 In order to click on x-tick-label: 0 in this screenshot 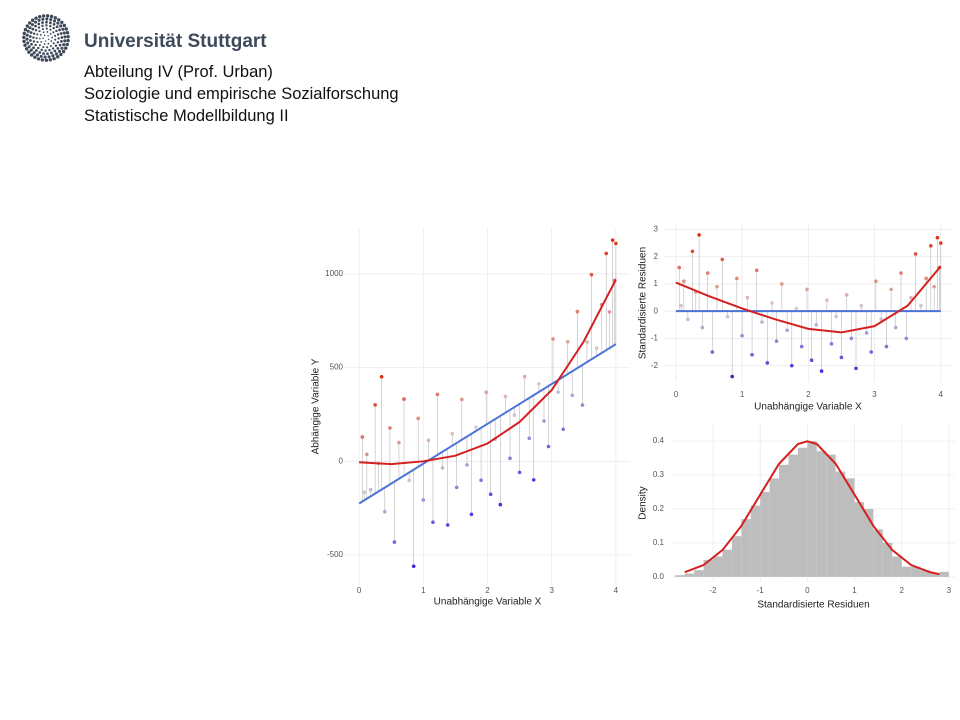, I will do `click(359, 590)`.